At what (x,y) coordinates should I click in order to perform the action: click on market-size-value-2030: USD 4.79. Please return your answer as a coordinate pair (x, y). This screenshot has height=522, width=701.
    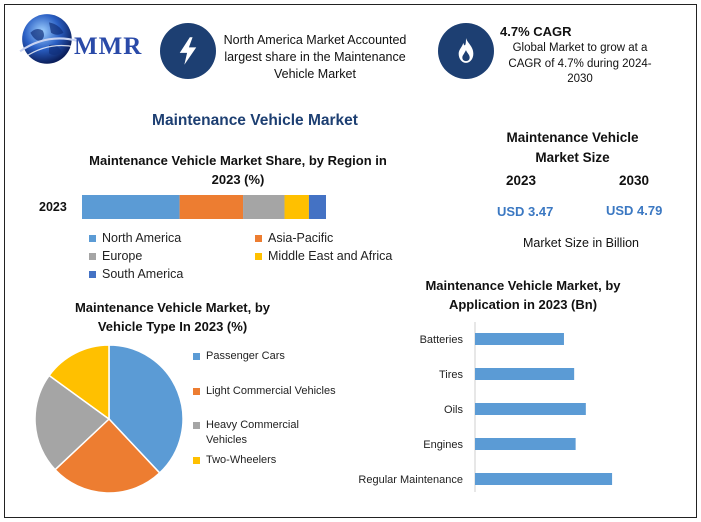
    Looking at the image, I should click on (634, 210).